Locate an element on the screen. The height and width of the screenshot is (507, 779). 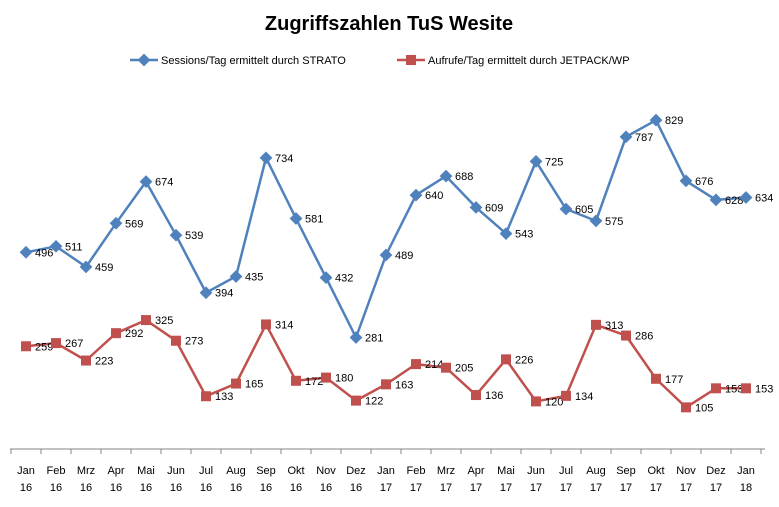
data-label-sessions: 609 is located at coordinates (494, 208).